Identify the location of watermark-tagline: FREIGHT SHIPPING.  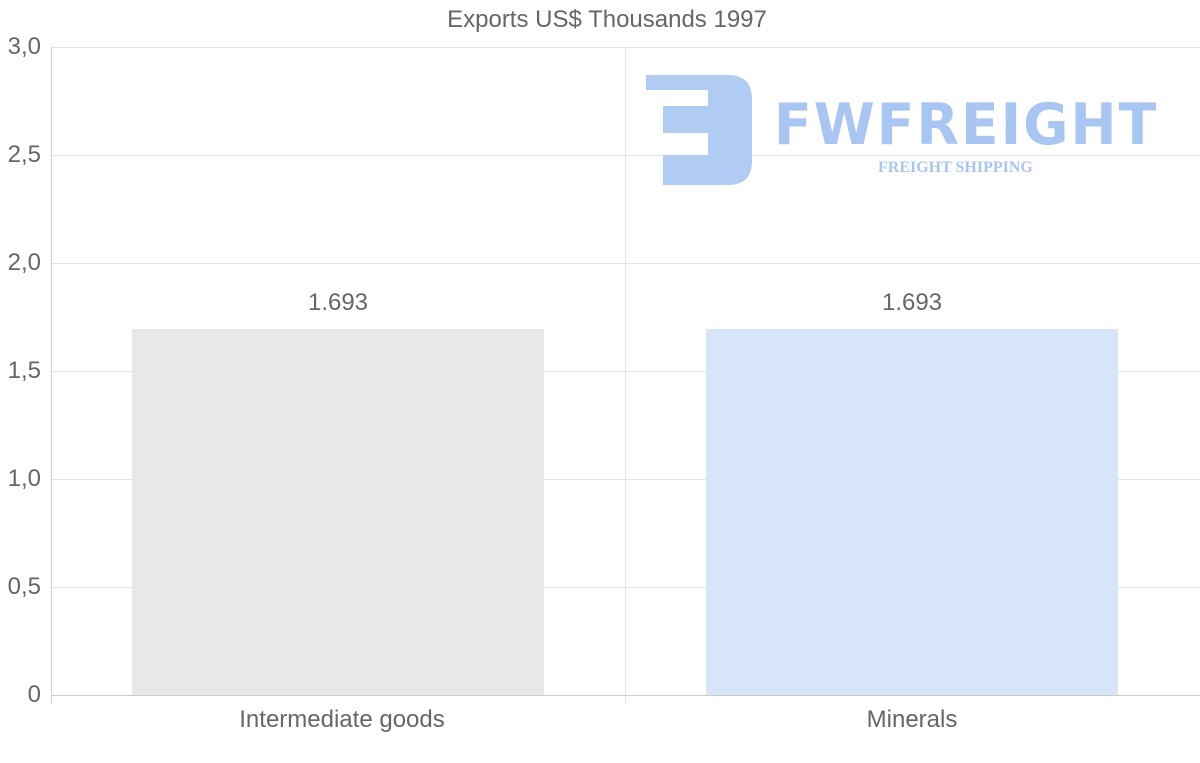
(955, 167).